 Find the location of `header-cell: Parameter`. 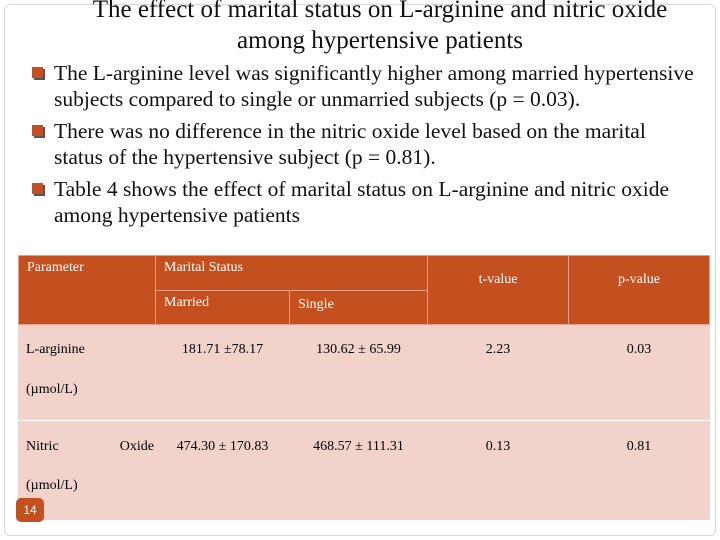

header-cell: Parameter is located at coordinates (87, 290).